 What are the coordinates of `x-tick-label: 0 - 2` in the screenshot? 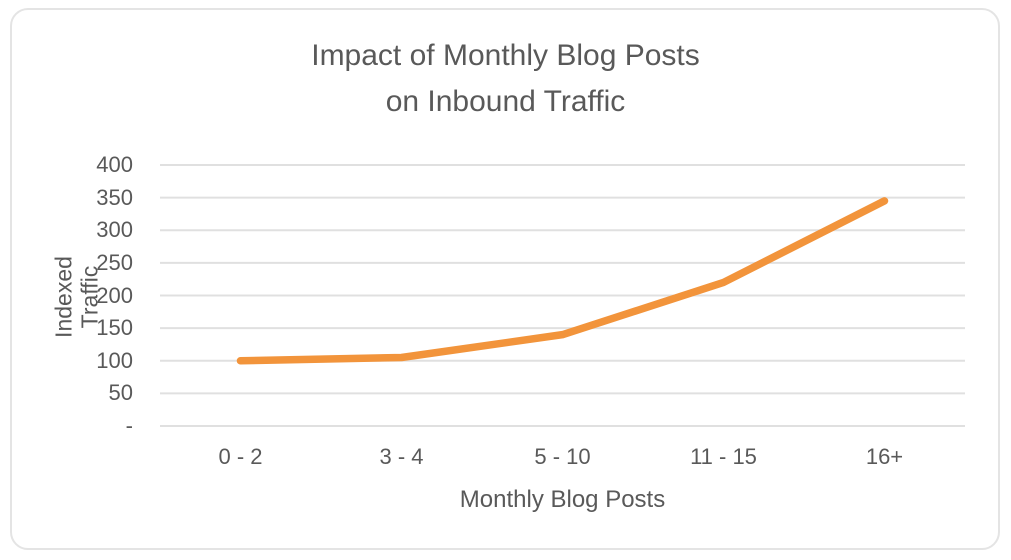 It's located at (240, 456).